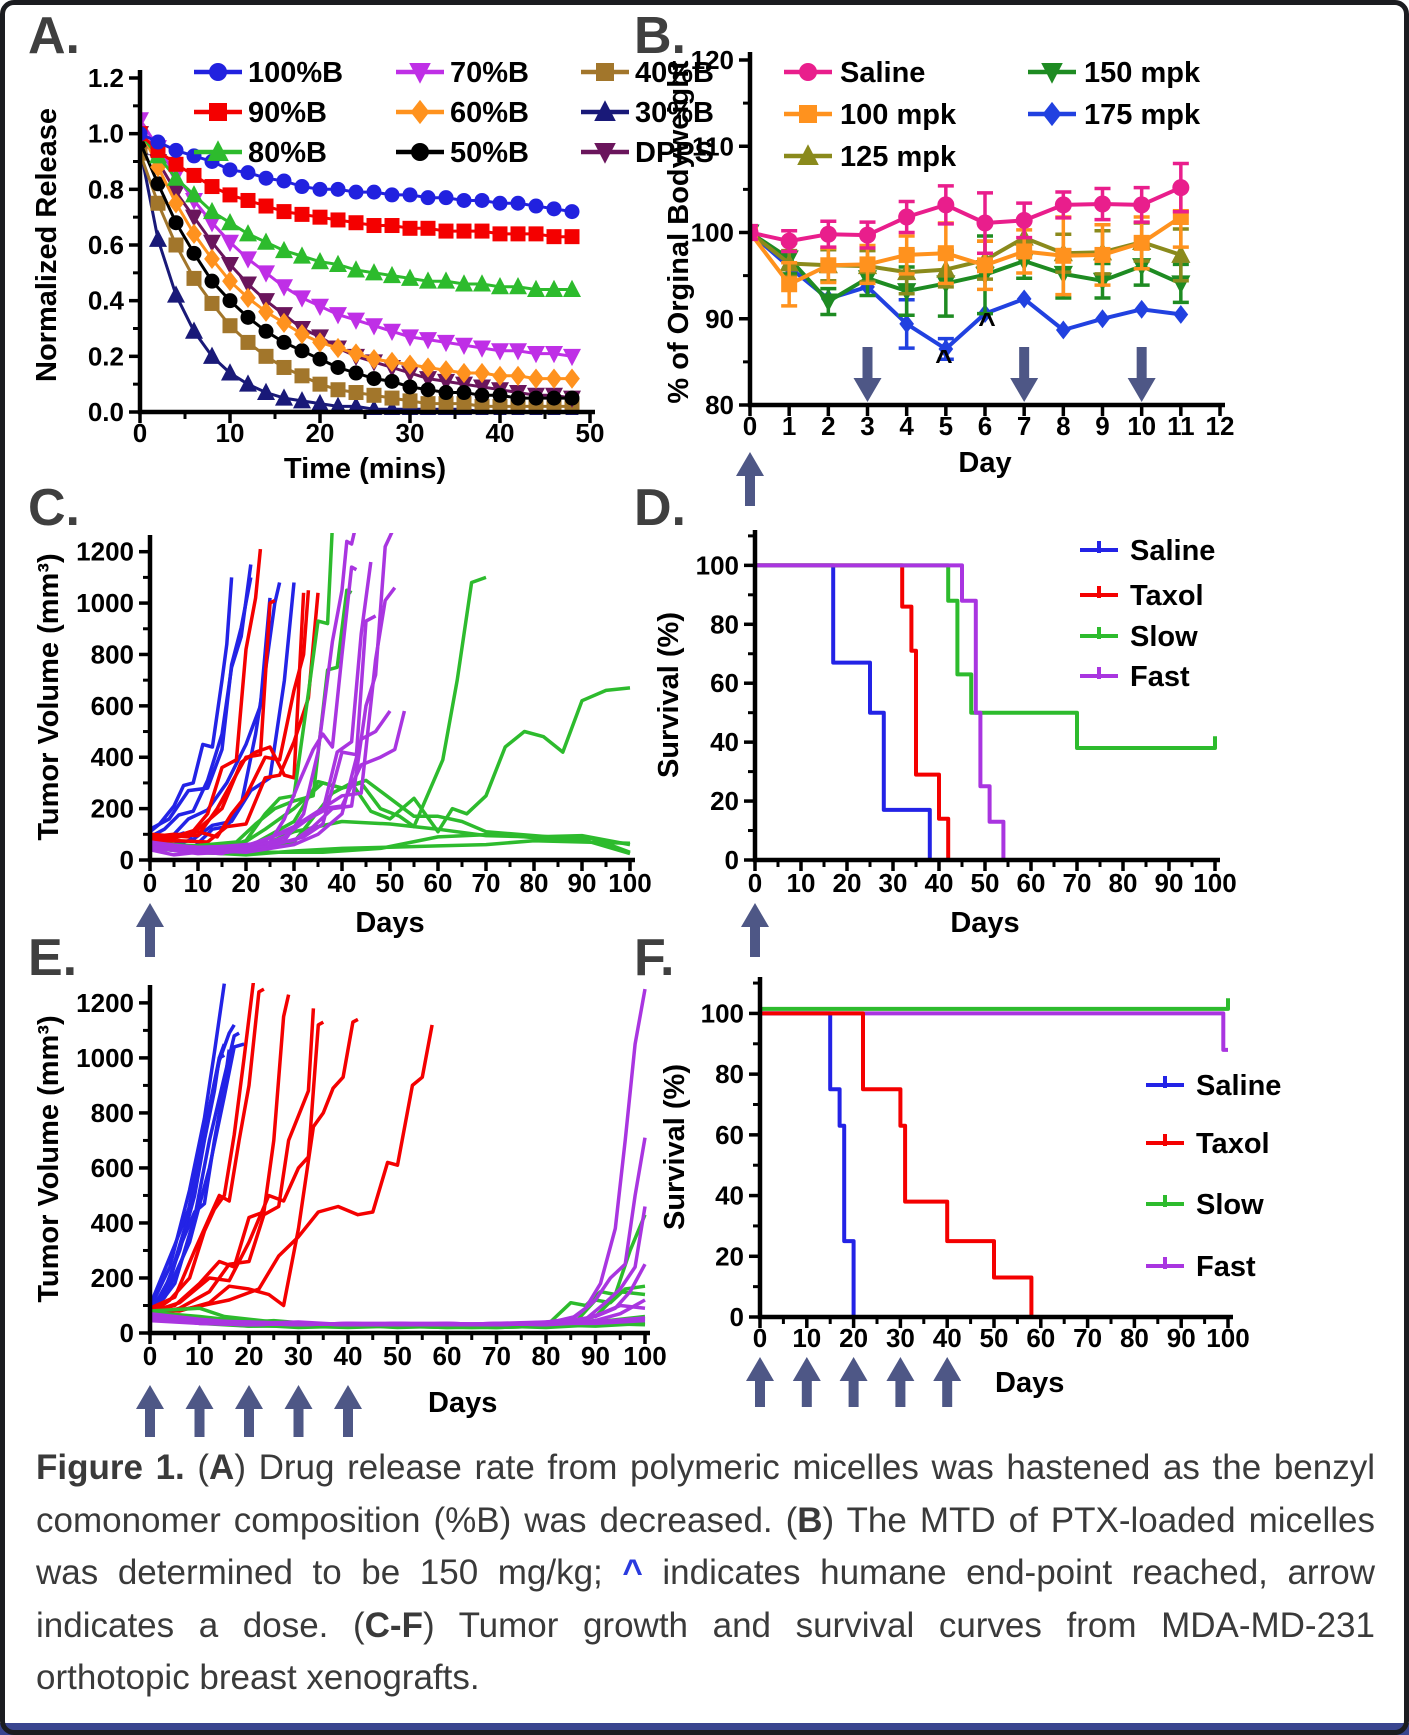 The image size is (1409, 1735). Describe the element at coordinates (984, 923) in the screenshot. I see `panel-D-xaxis-label: Days` at that location.